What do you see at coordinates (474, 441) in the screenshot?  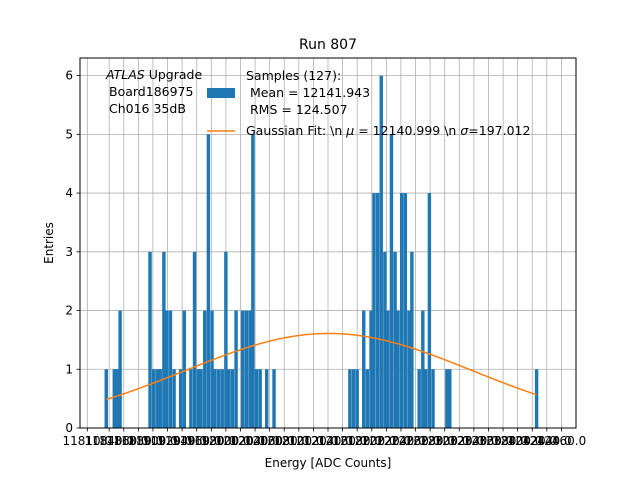 I see `x-tick-label: 12340.0` at bounding box center [474, 441].